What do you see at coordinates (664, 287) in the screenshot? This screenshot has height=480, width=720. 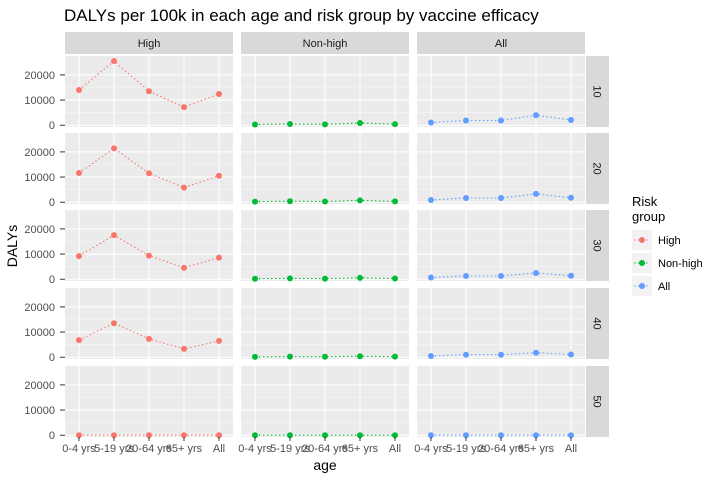 I see `legend-label: All` at bounding box center [664, 287].